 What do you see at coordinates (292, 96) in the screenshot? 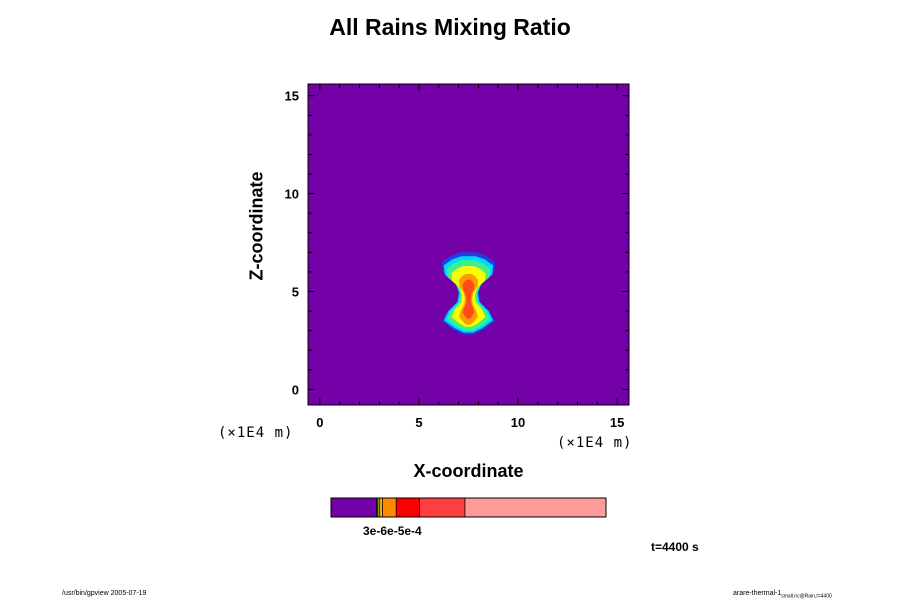
I see `y-tick-label: 15` at bounding box center [292, 96].